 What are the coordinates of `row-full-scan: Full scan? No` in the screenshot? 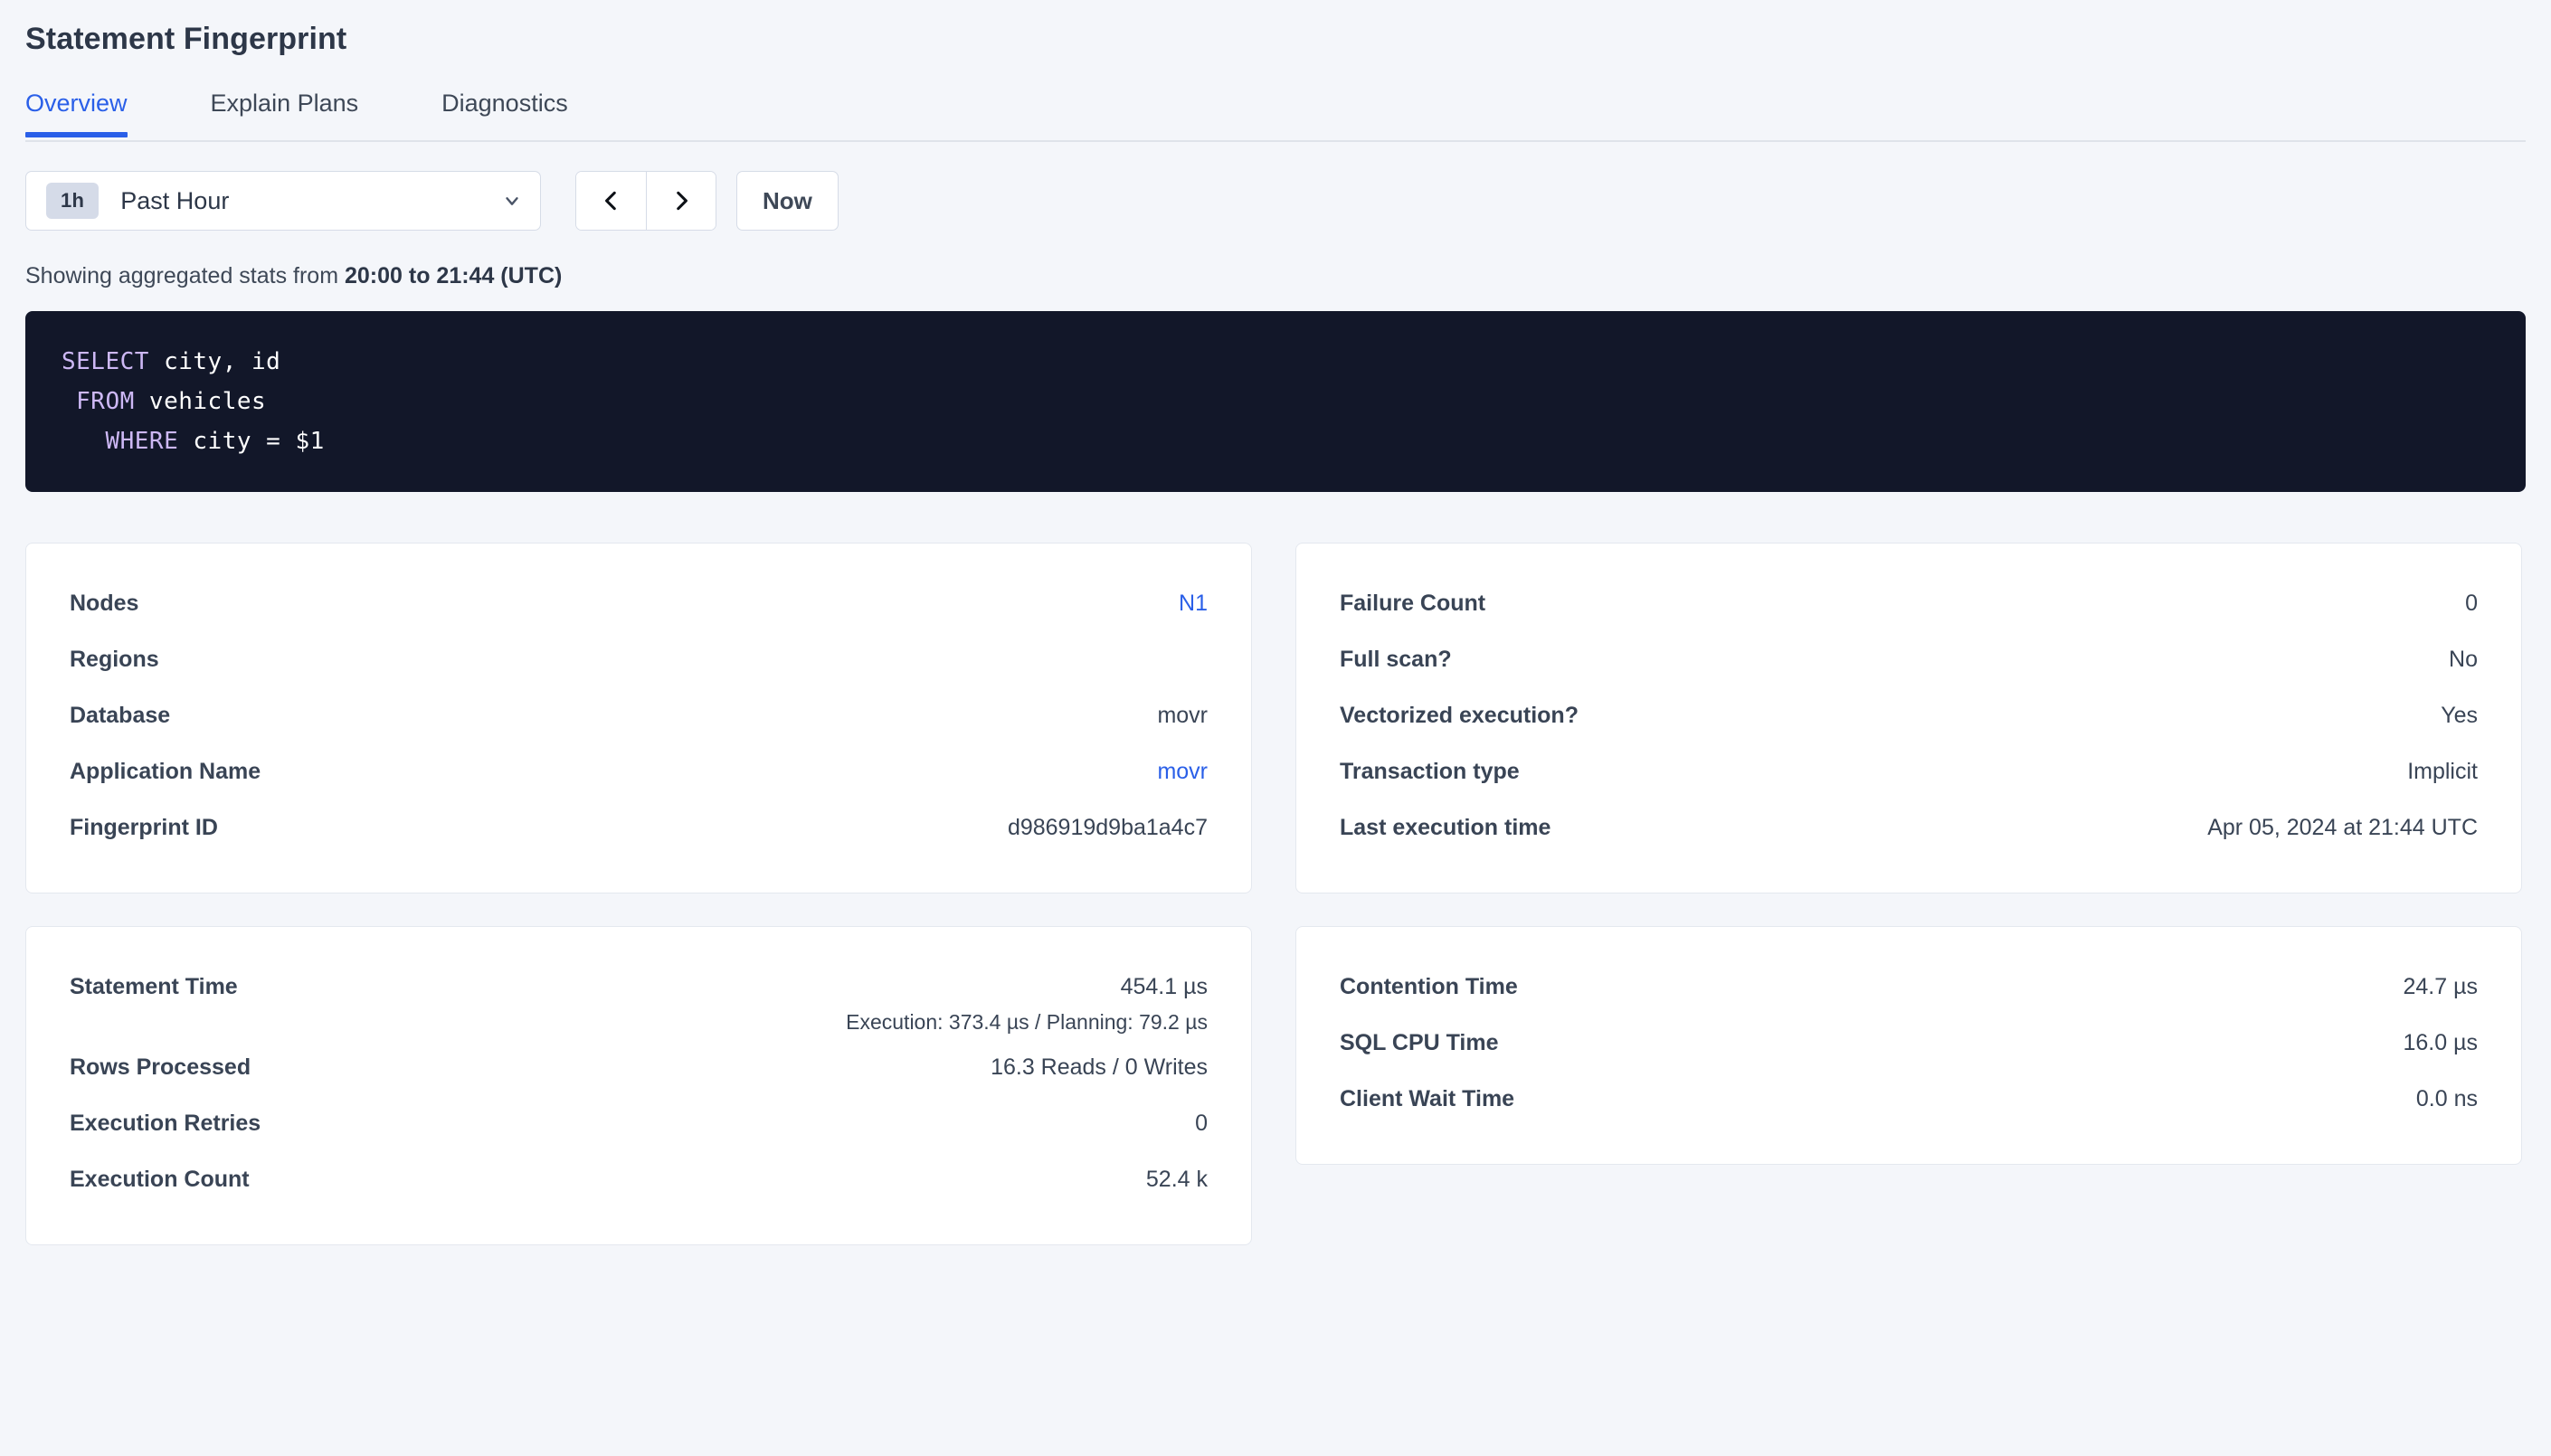 It's located at (1909, 660).